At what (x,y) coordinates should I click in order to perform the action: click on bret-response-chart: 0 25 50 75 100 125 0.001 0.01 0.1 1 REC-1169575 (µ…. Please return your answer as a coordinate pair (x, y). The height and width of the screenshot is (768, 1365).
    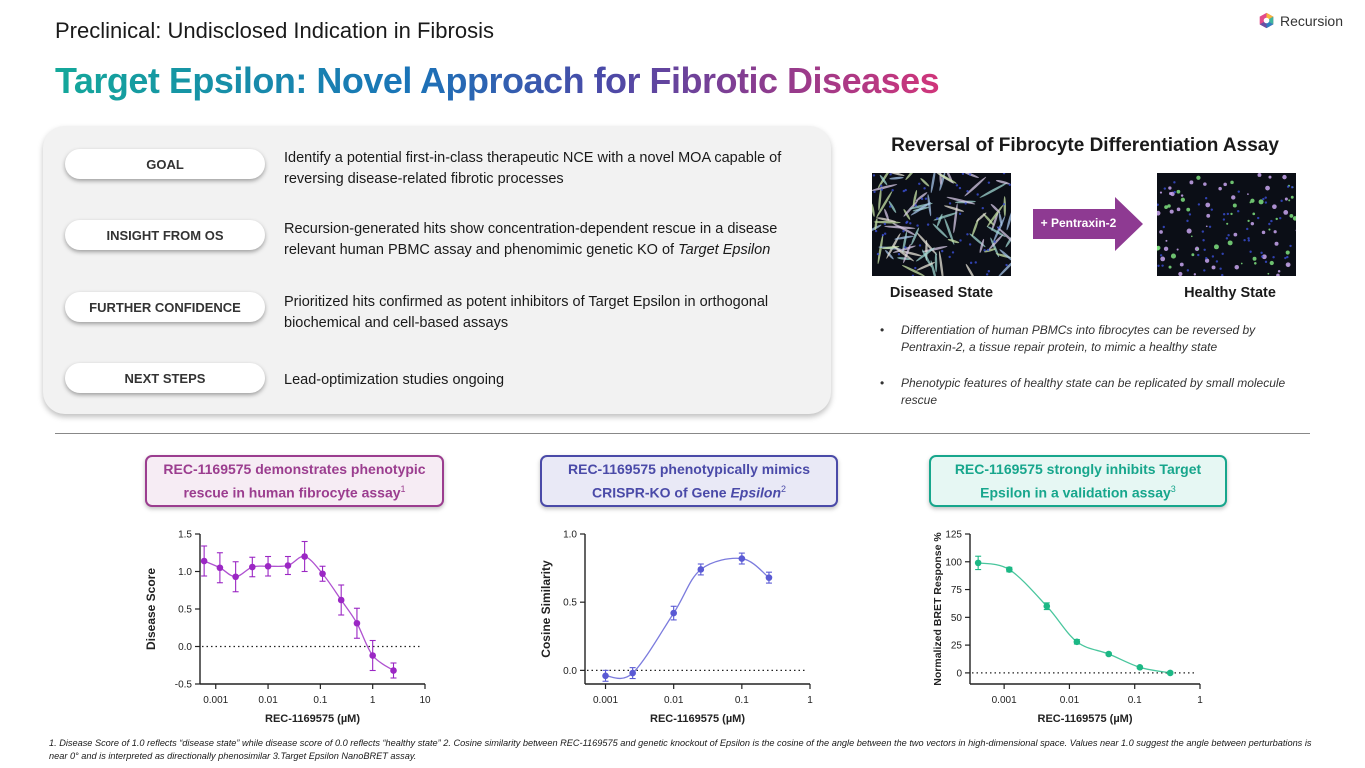
    Looking at the image, I should click on (1067, 628).